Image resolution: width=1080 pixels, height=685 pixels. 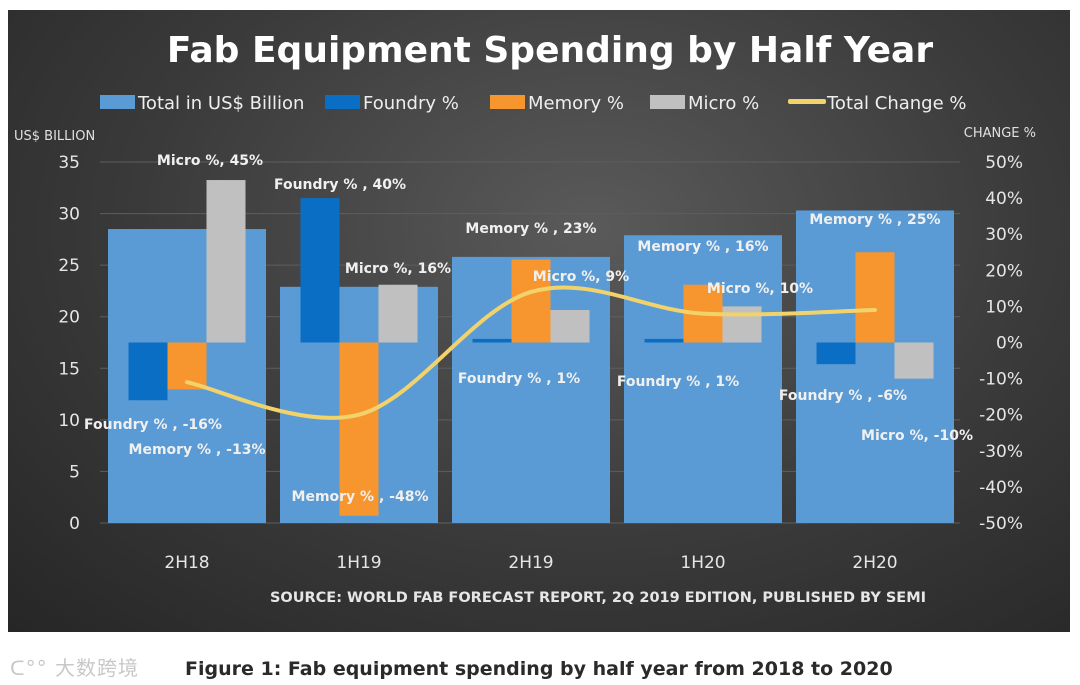 I want to click on legend-label: Total Change %, so click(x=896, y=103).